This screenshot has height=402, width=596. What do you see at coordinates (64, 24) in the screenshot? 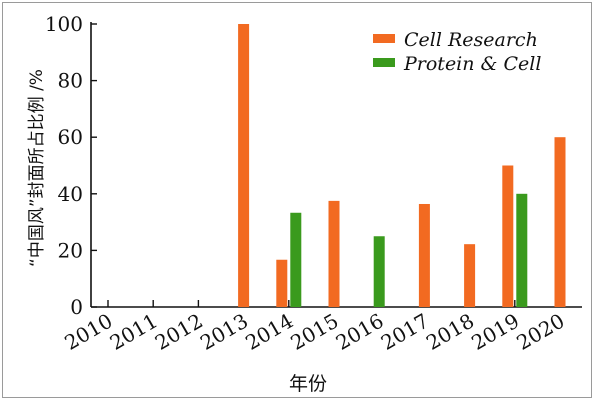
I see `y-tick-label: 100` at bounding box center [64, 24].